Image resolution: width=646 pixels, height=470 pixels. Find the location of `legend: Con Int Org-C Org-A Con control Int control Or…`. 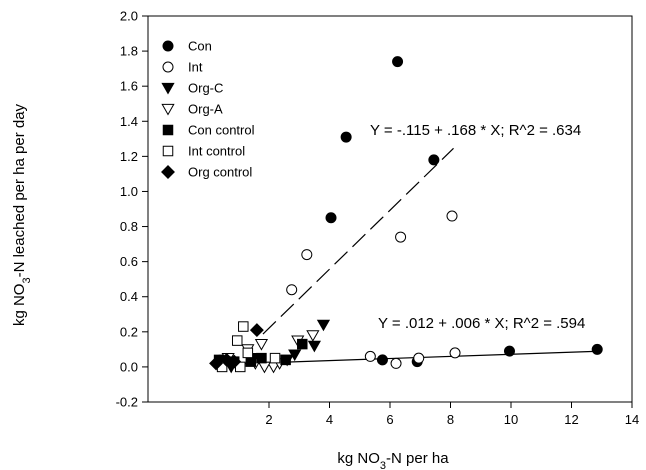

legend: Con Int Org-C Org-A Con control Int control Or… is located at coordinates (208, 109).